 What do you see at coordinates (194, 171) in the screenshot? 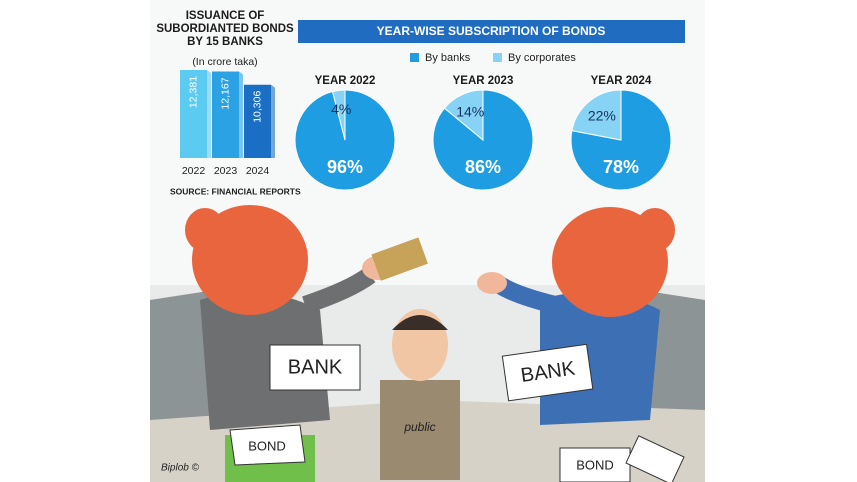
I see `x-tick-label: 2022` at bounding box center [194, 171].